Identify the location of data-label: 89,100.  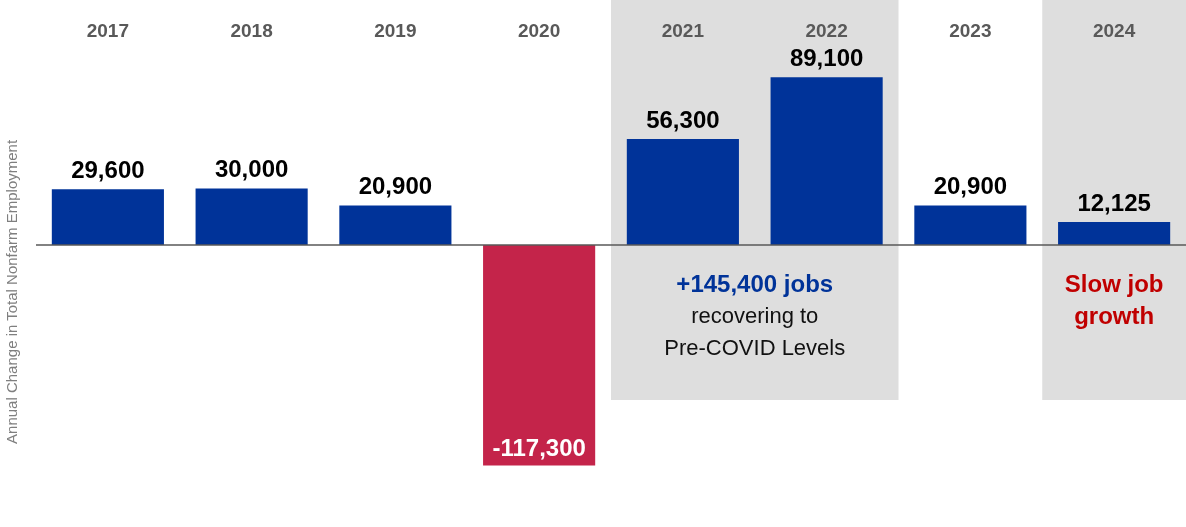
(826, 57).